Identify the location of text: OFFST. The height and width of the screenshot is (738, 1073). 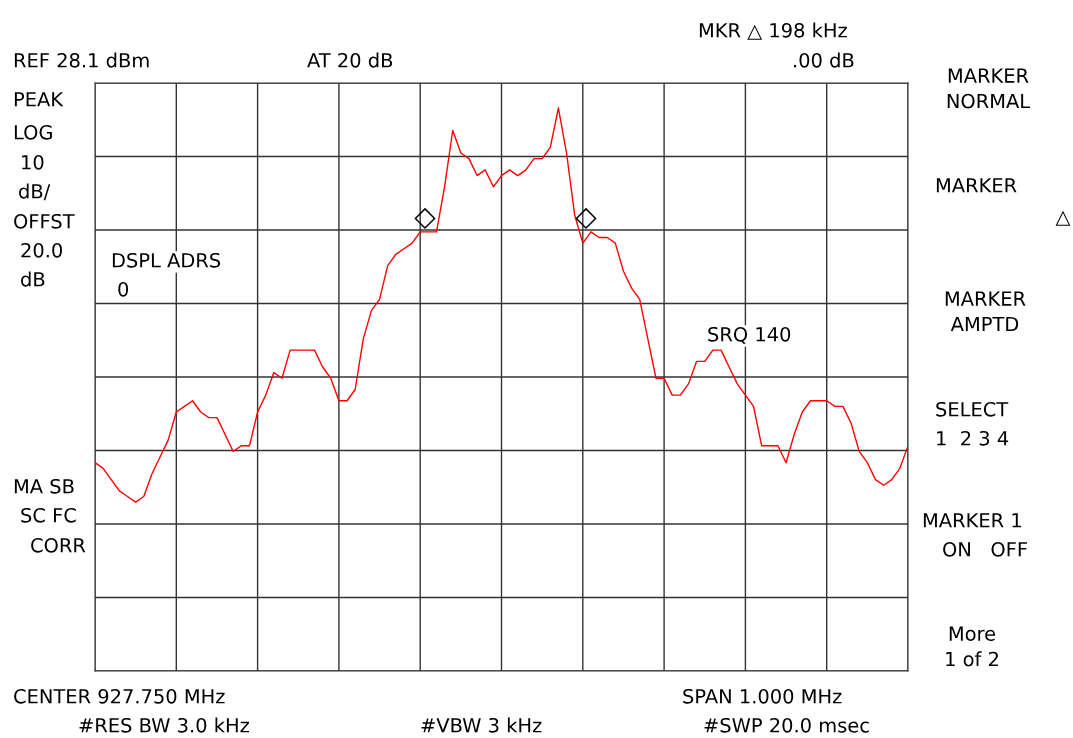
(44, 221).